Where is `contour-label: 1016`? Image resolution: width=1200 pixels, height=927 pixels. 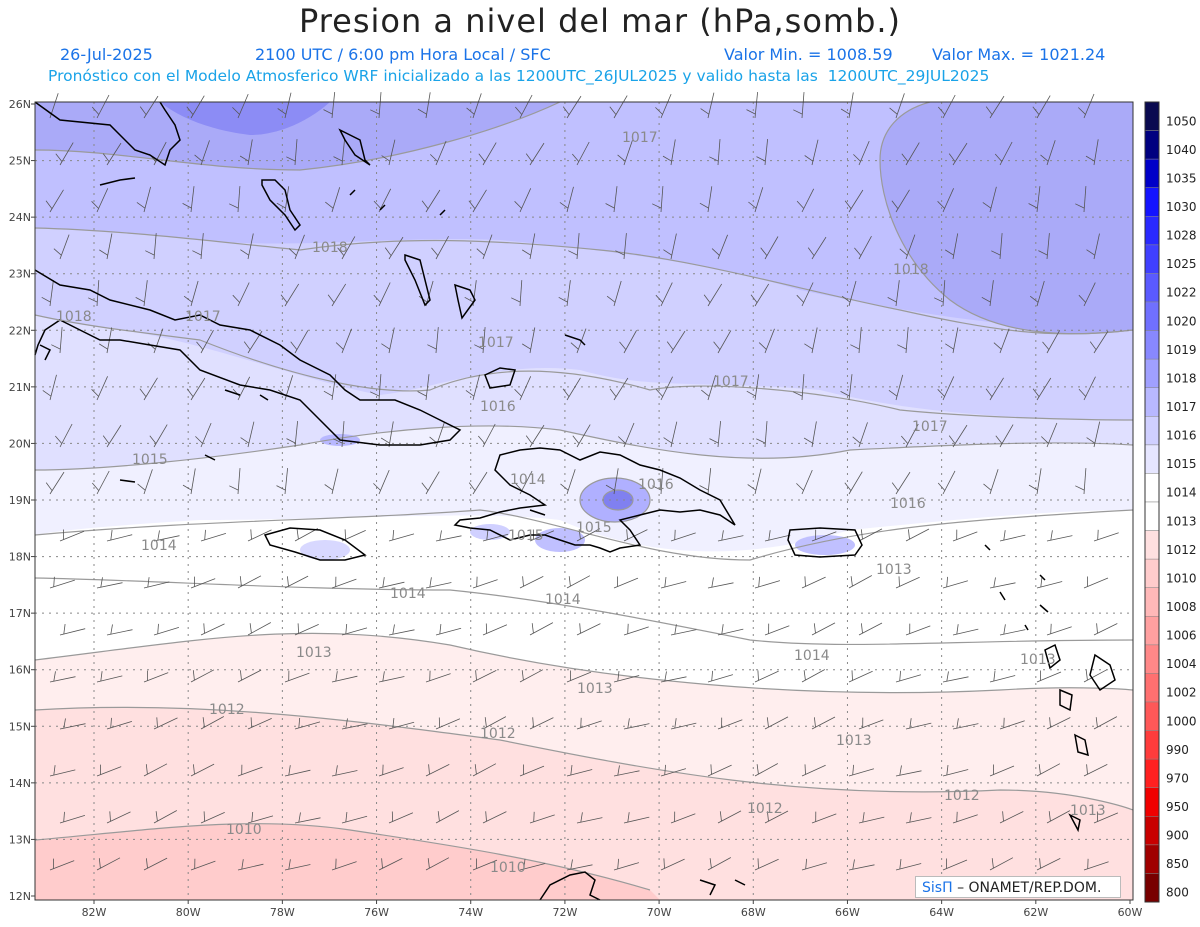
contour-label: 1016 is located at coordinates (498, 407).